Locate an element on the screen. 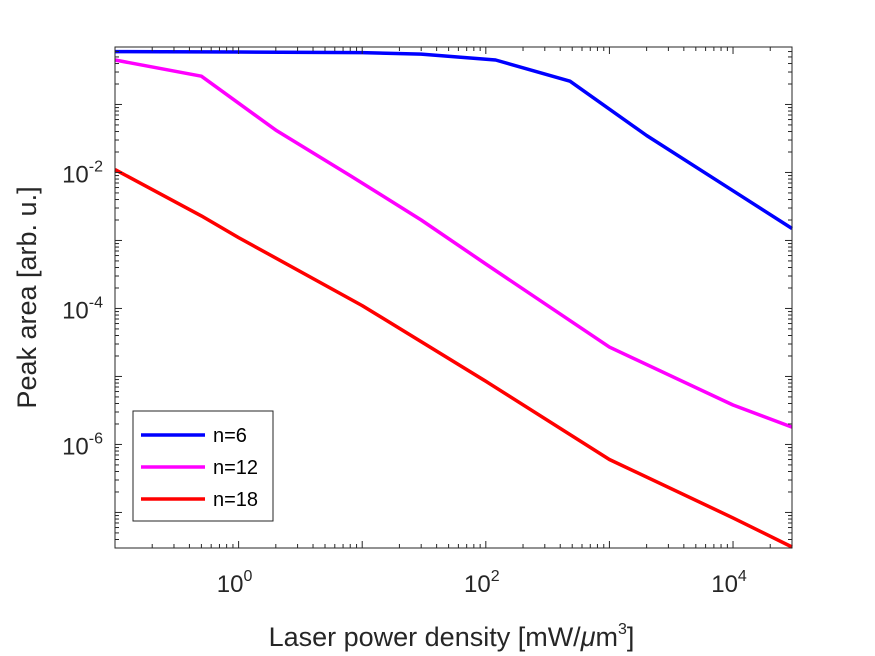  x-axis-label: Laser power density [mW/μm3] is located at coordinates (452, 636).